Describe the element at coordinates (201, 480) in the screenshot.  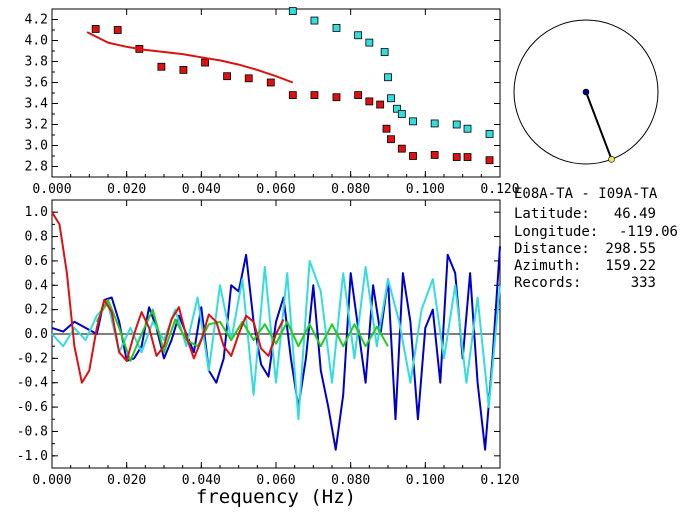
I see `bottom-x-tick-label: 0.040` at that location.